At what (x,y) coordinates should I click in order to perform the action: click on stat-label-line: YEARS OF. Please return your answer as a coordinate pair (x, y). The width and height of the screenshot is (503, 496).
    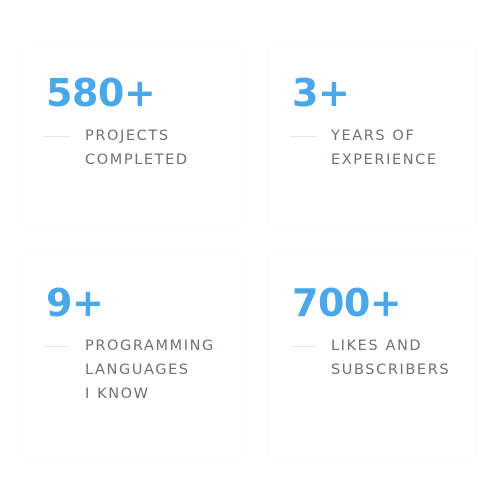
    Looking at the image, I should click on (373, 136).